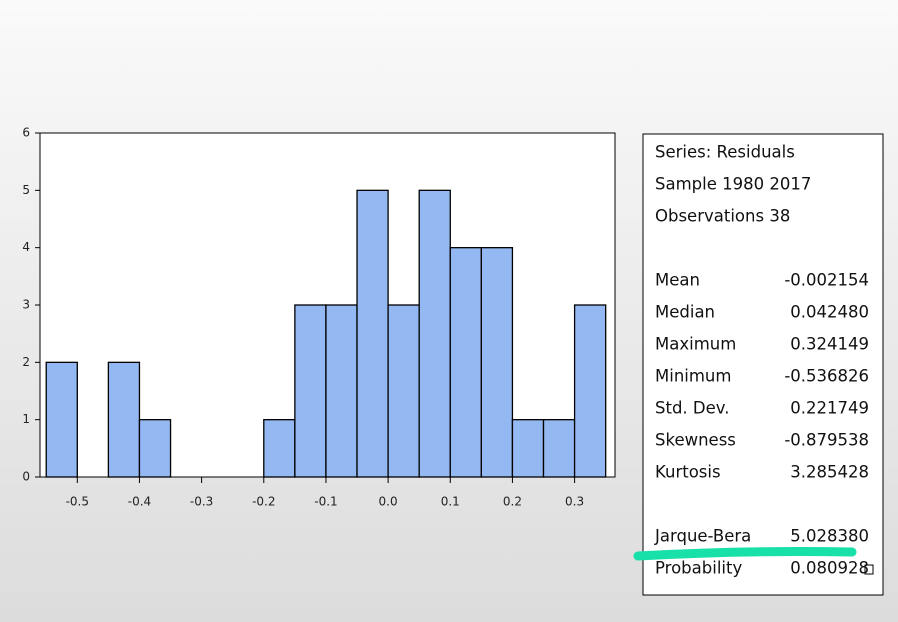  I want to click on x-tick-label: 0.0, so click(388, 502).